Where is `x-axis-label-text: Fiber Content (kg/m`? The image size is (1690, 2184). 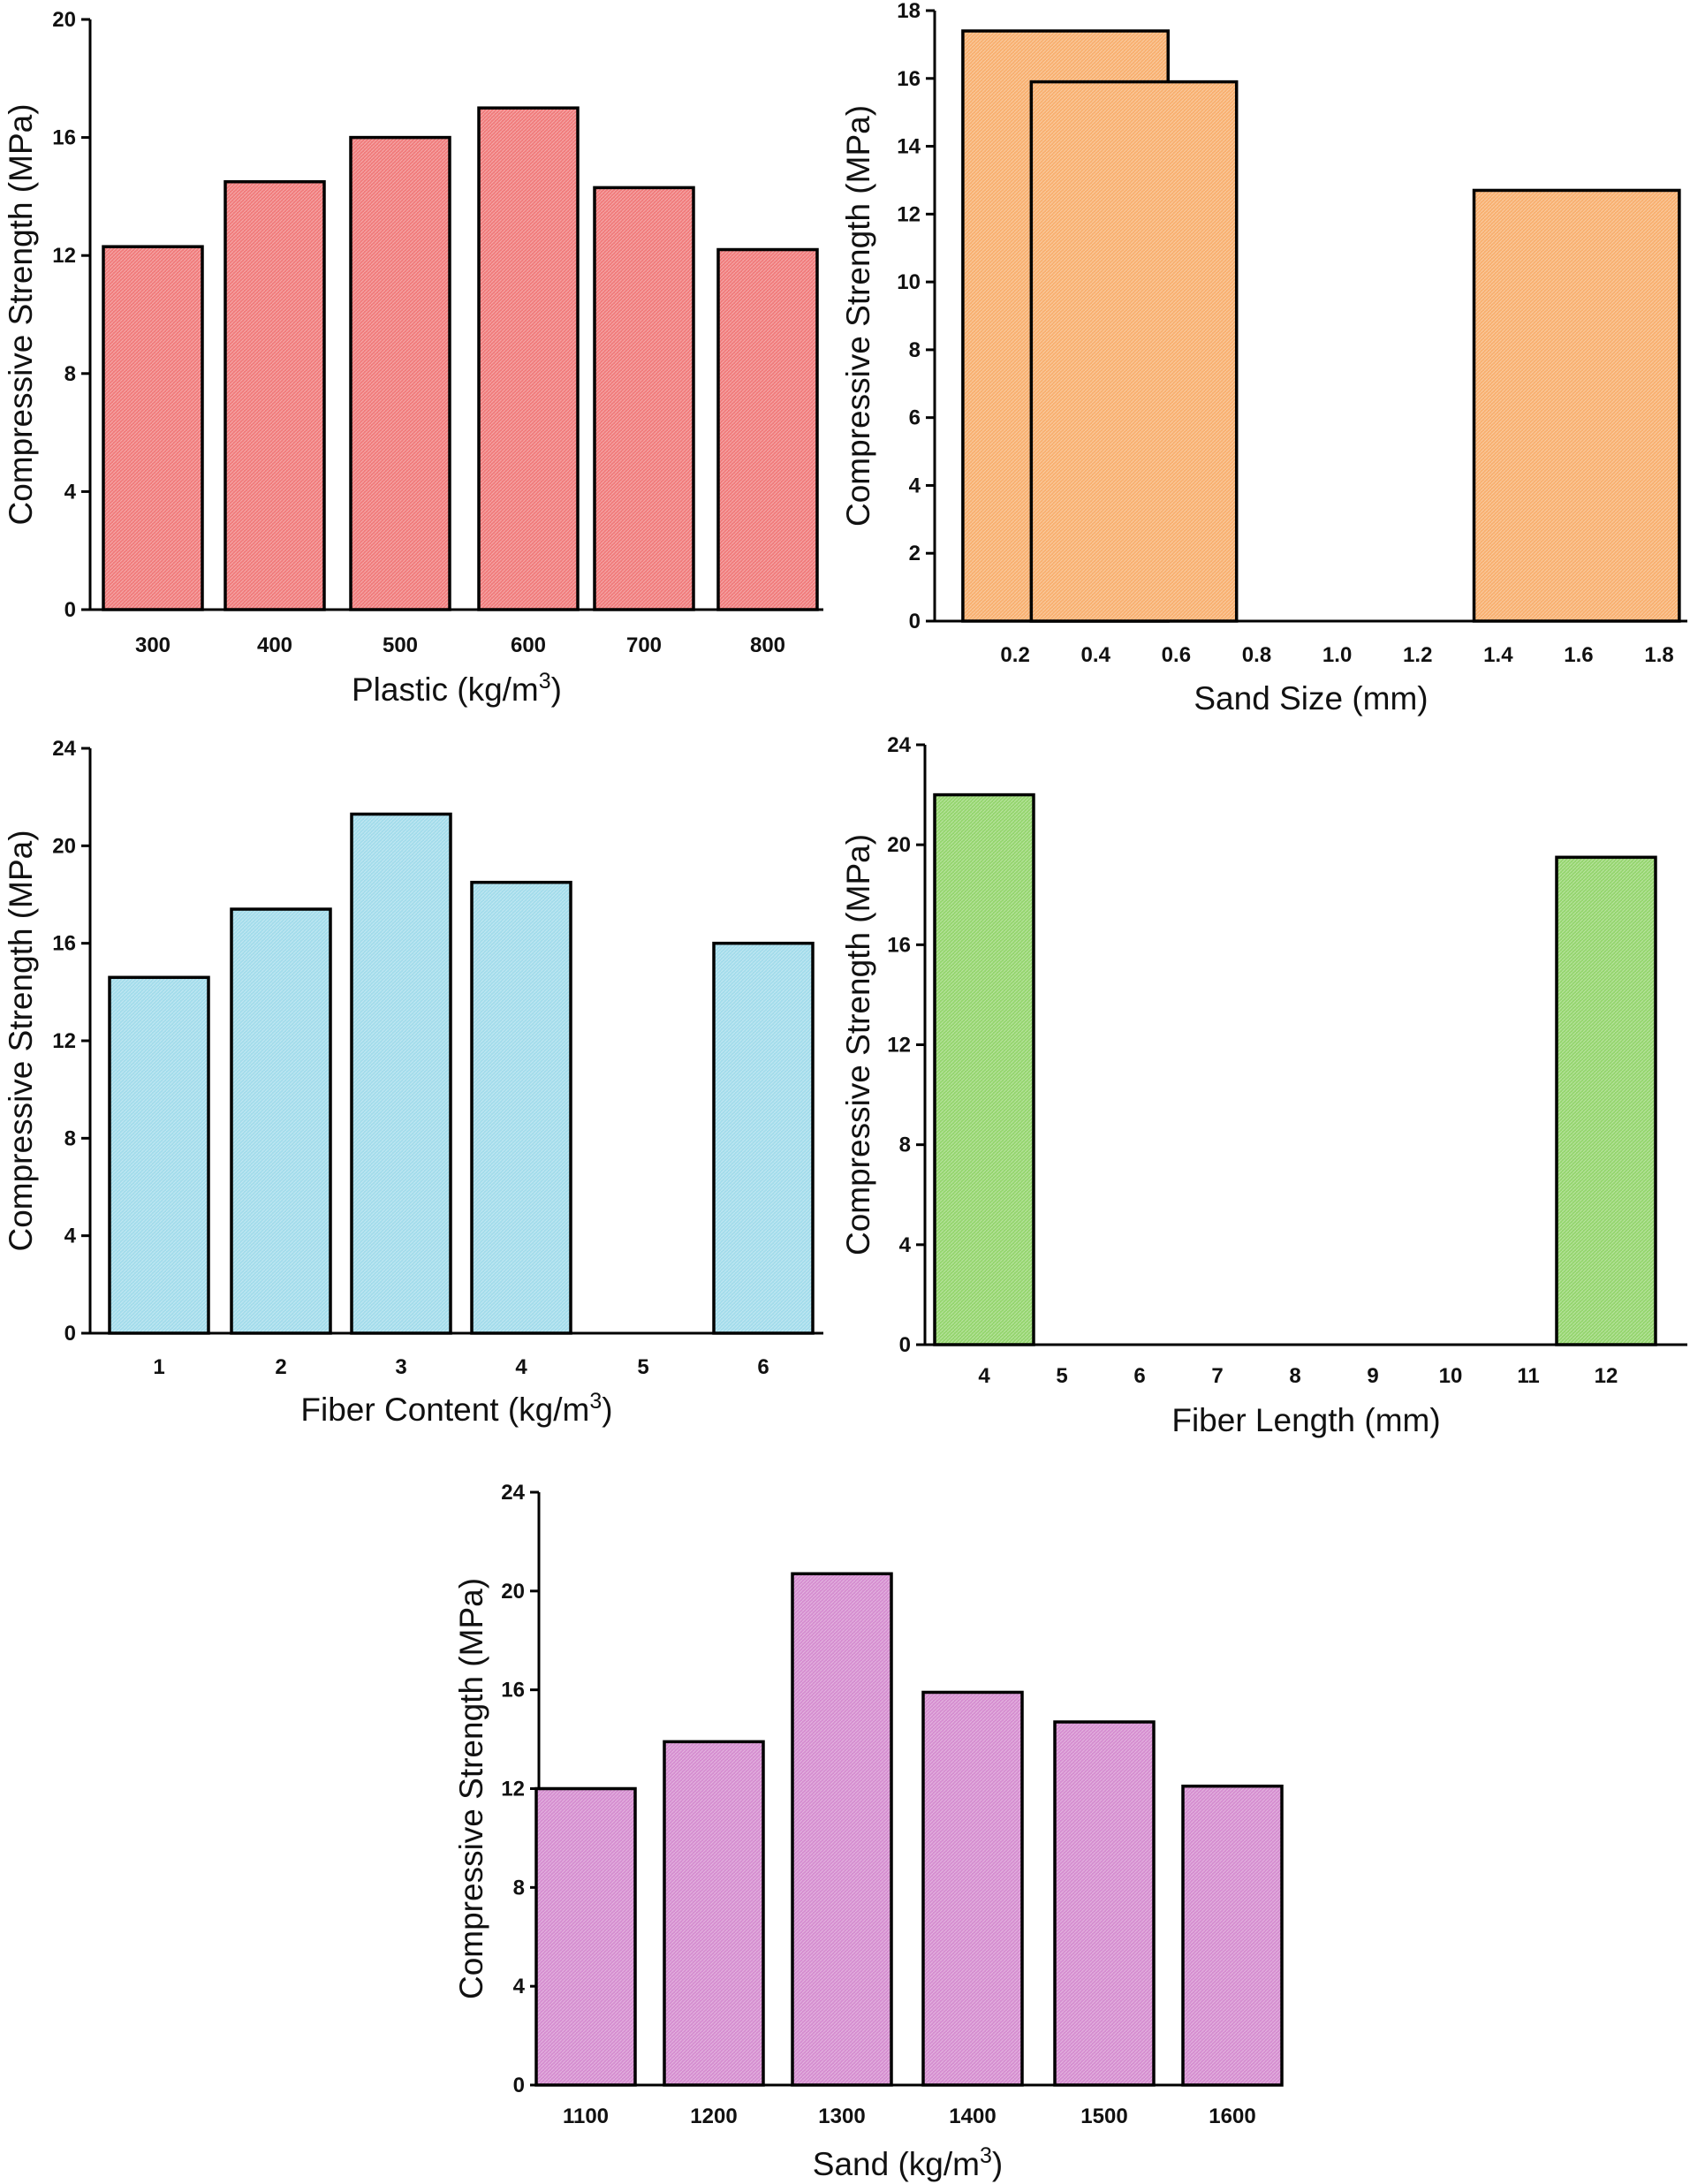 x-axis-label-text: Fiber Content (kg/m is located at coordinates (444, 1410).